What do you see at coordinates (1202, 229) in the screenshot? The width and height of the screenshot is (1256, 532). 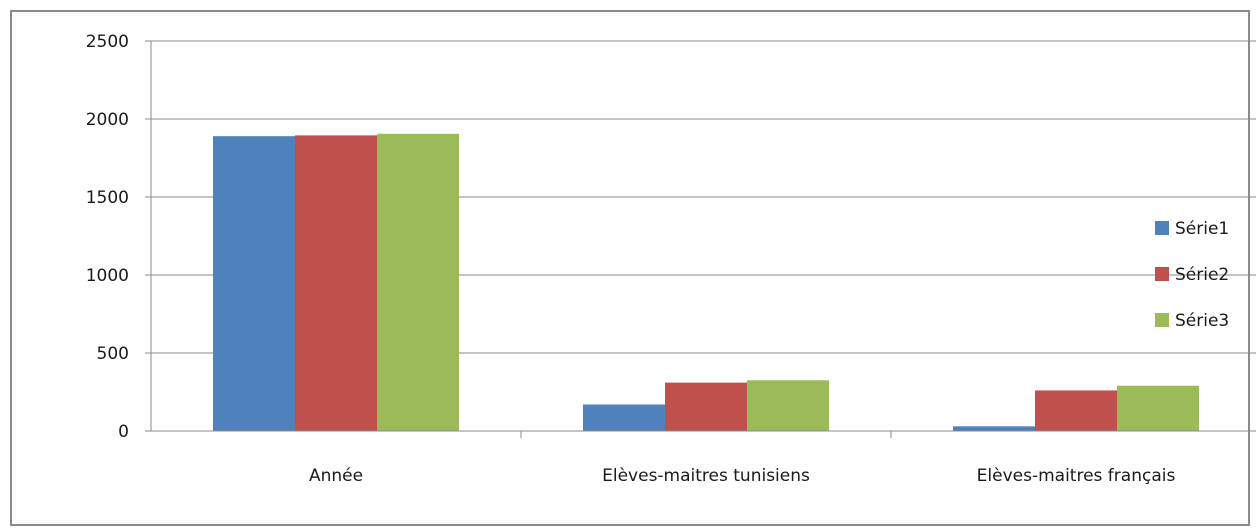 I see `legend-label-série1: Série1` at bounding box center [1202, 229].